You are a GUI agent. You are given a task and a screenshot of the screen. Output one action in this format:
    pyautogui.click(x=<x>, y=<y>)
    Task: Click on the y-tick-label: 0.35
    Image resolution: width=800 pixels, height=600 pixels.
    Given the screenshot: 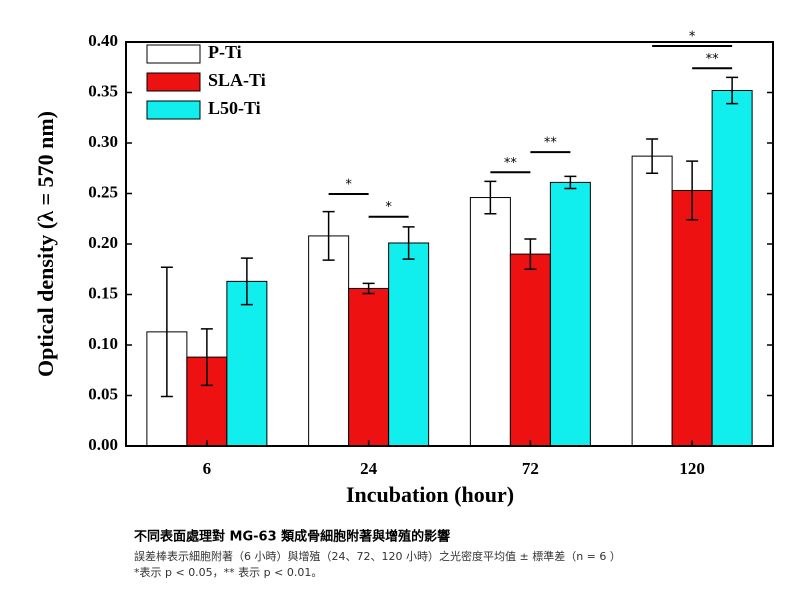 What is the action you would take?
    pyautogui.click(x=103, y=90)
    